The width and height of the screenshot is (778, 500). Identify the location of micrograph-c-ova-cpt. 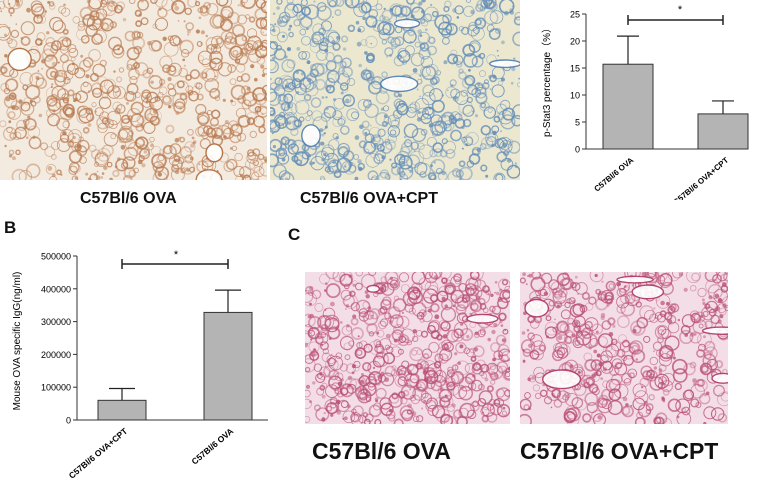
(624, 348).